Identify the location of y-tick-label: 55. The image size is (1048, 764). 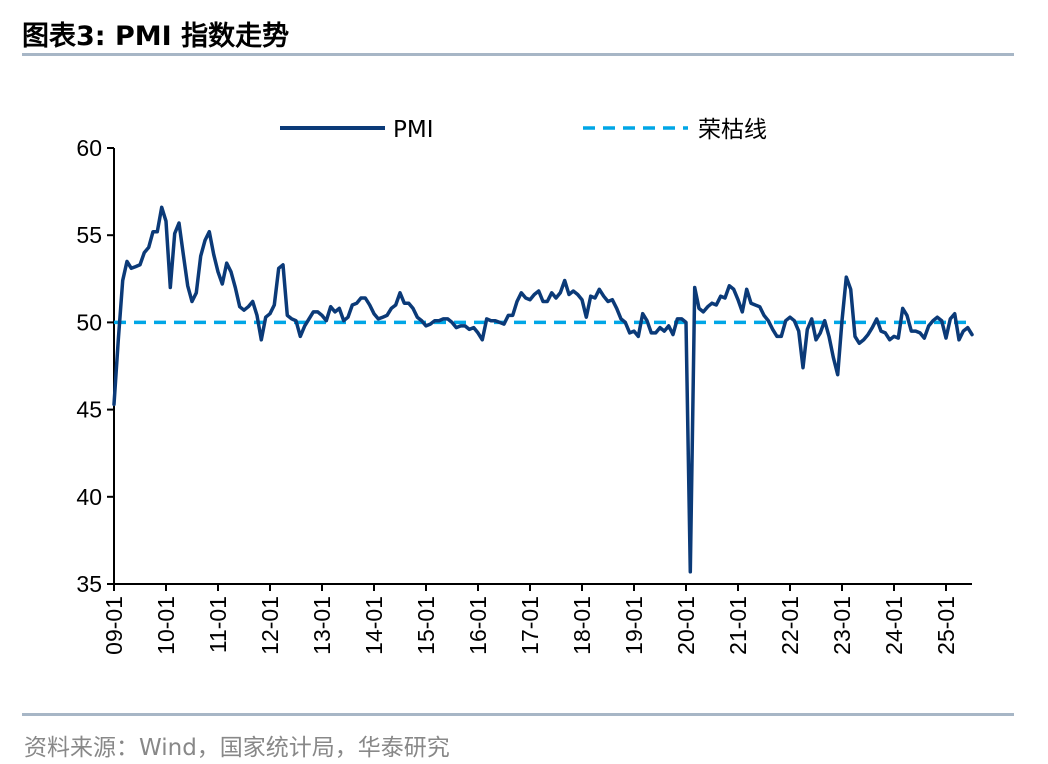
(89, 235).